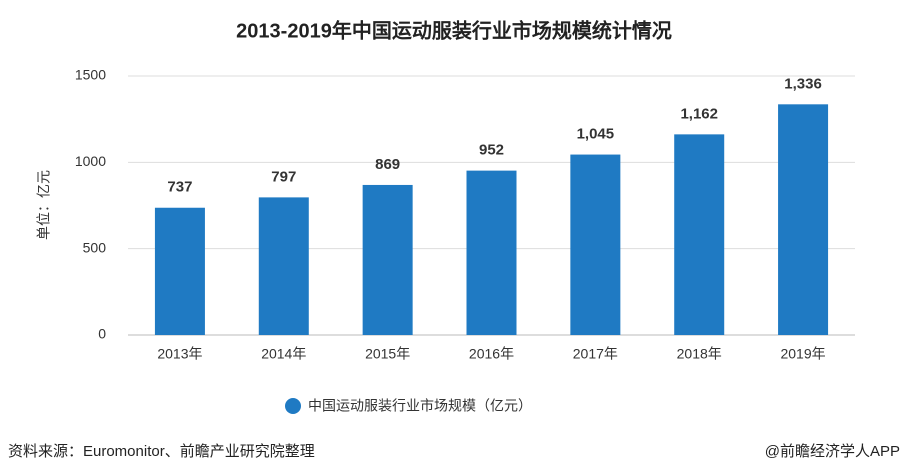 This screenshot has width=909, height=468. What do you see at coordinates (595, 354) in the screenshot?
I see `x-tick-label: 2017年` at bounding box center [595, 354].